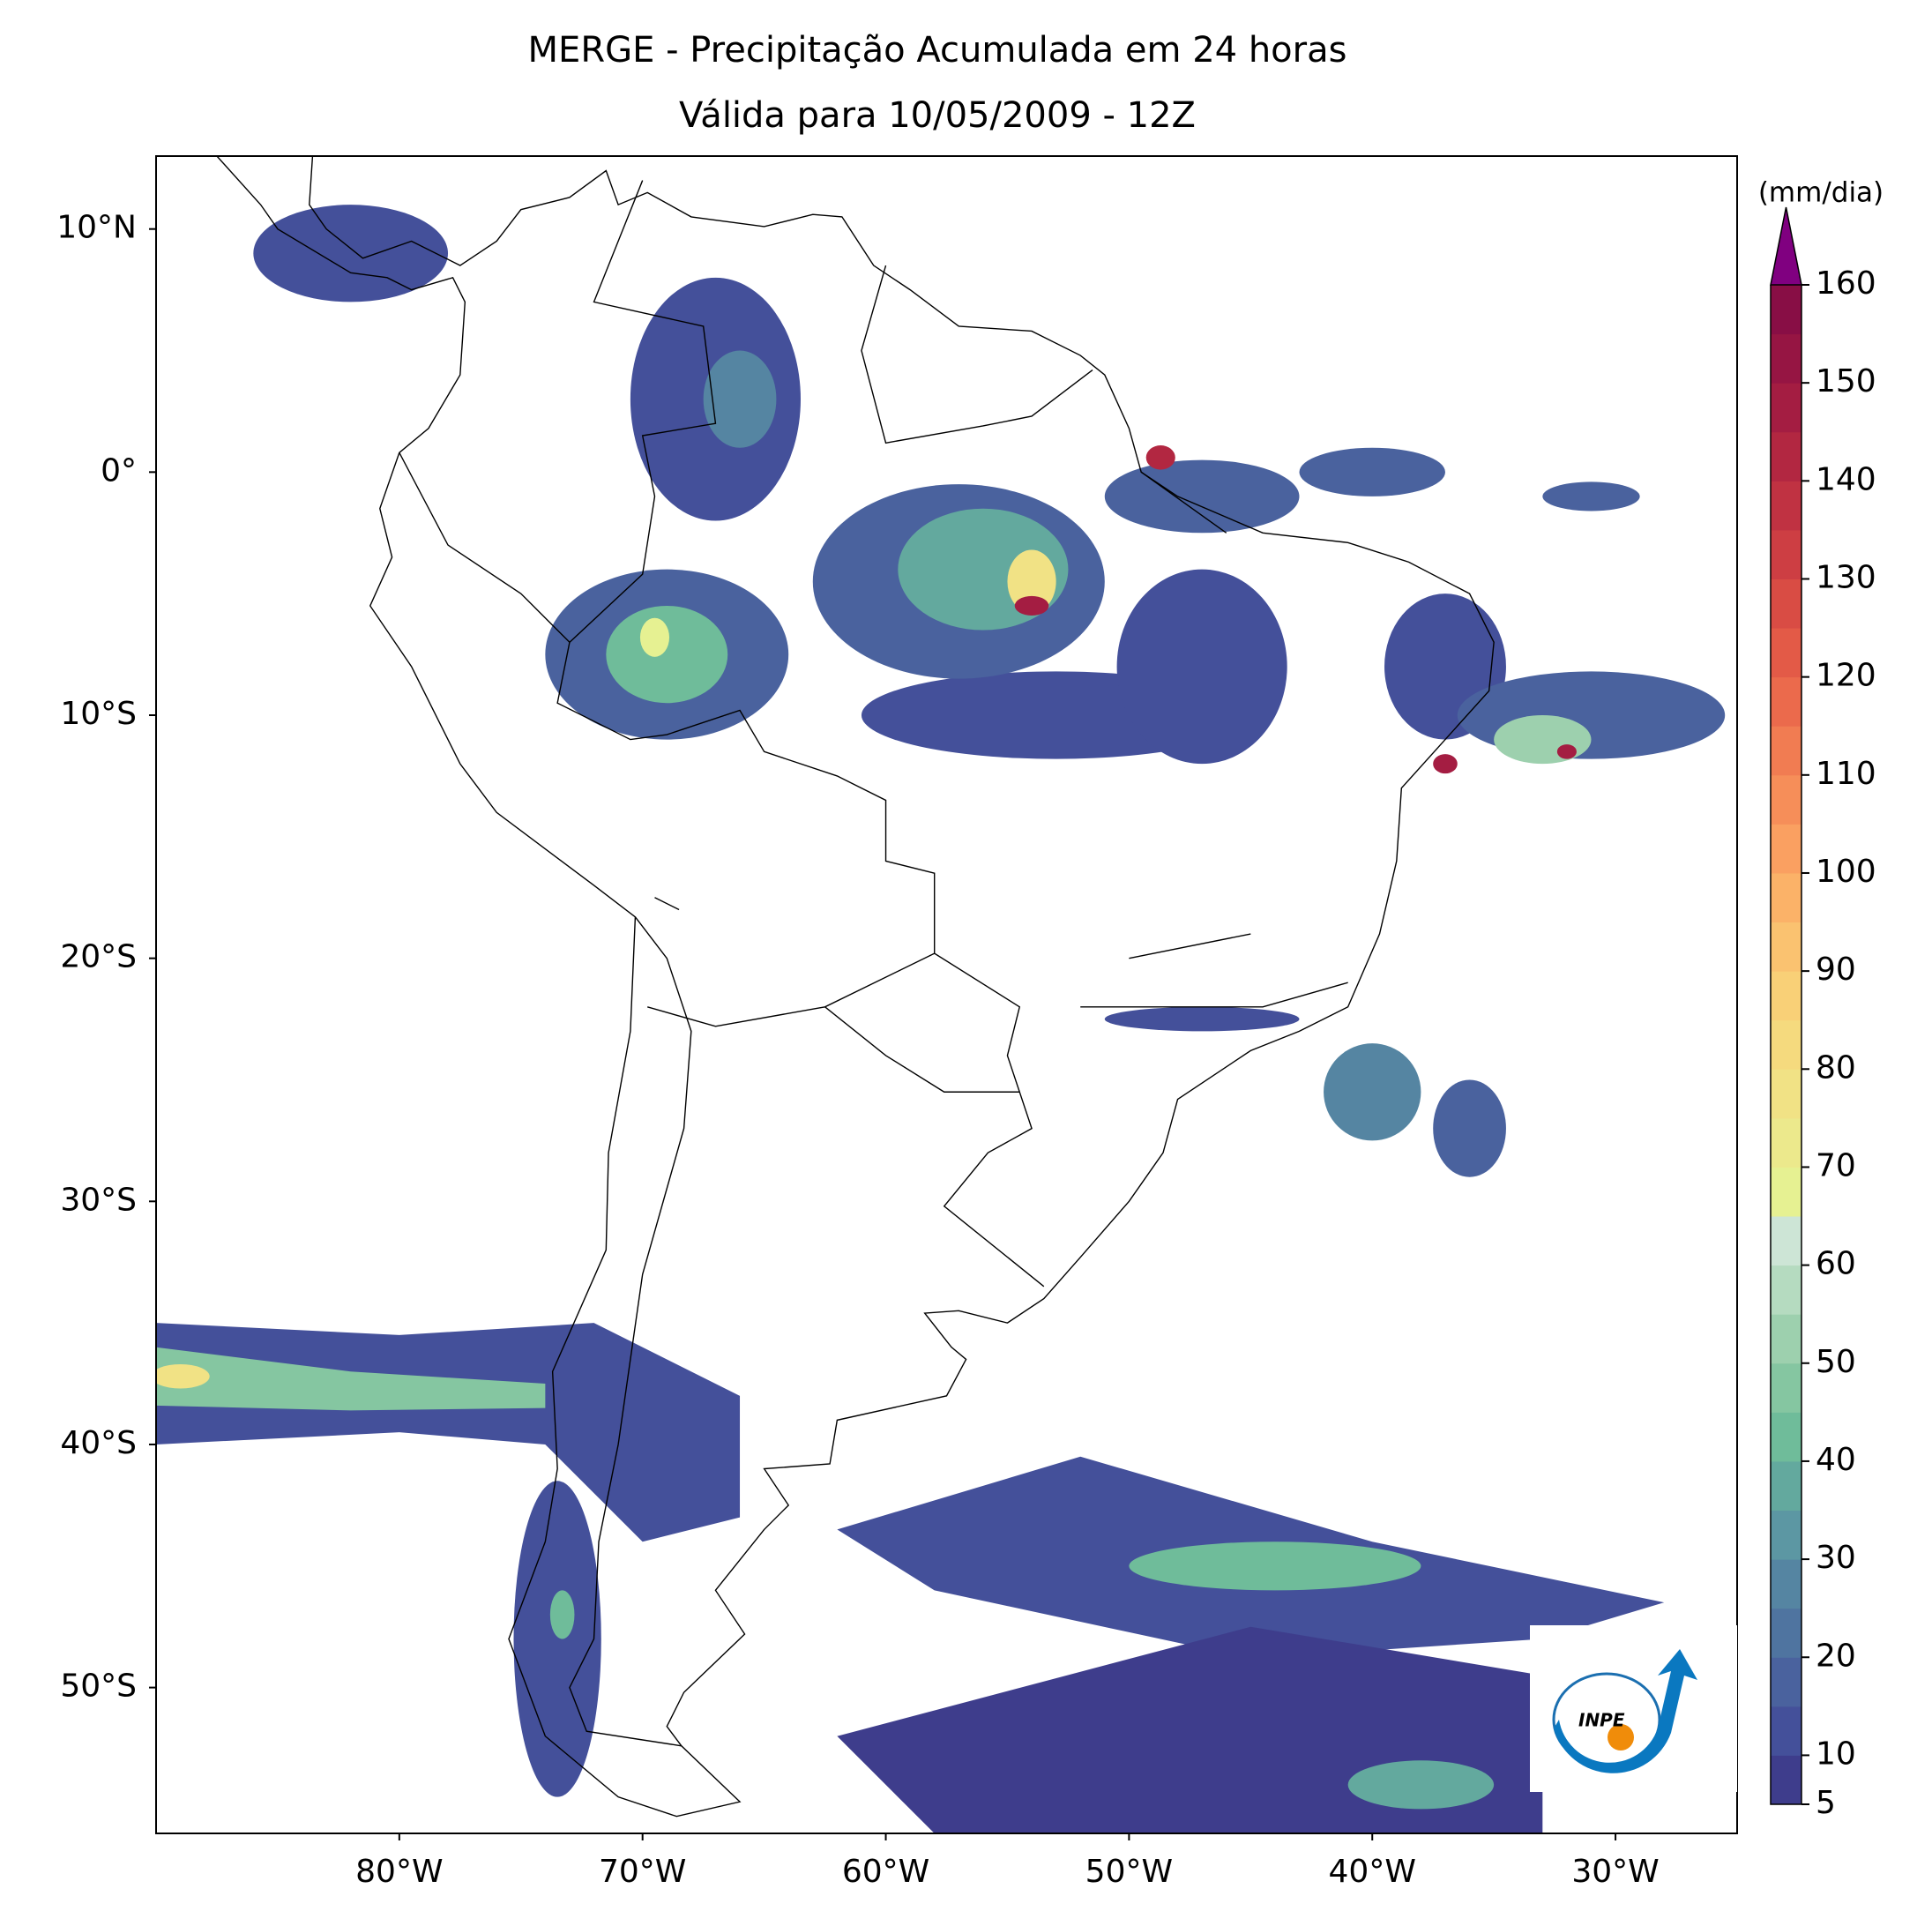  Describe the element at coordinates (1821, 193) in the screenshot. I see `colorbar-label: (mm/dia)` at that location.